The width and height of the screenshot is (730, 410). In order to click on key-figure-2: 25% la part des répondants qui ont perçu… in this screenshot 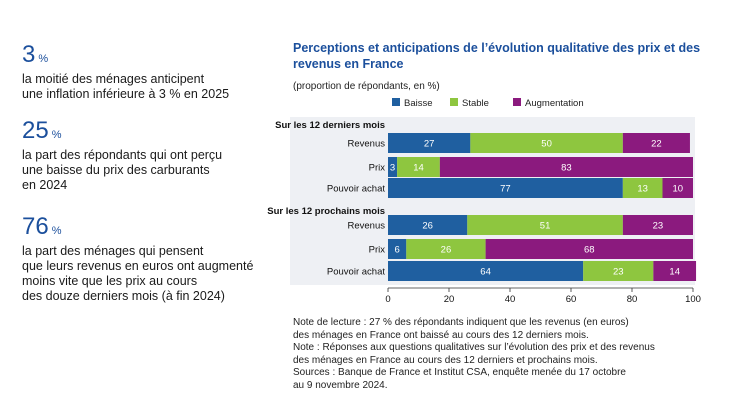, I will do `click(152, 155)`.